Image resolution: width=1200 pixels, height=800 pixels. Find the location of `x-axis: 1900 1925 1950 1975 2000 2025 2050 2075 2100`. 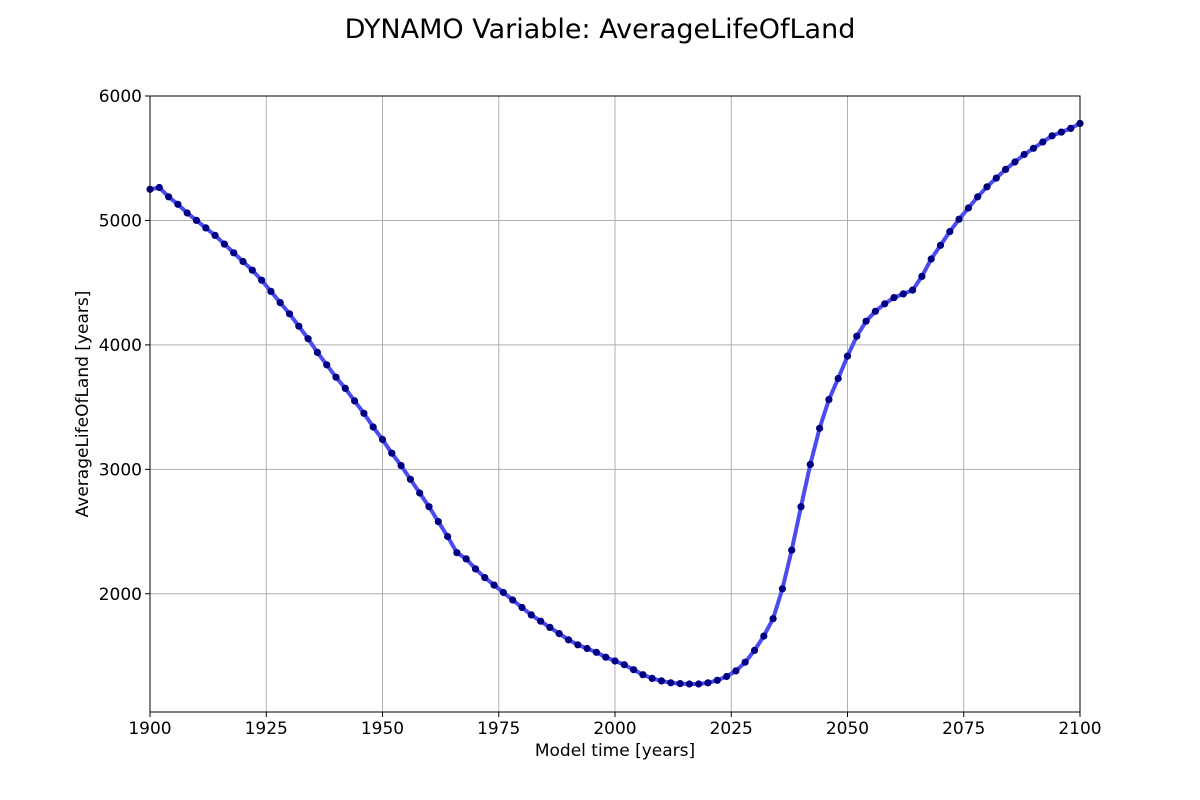

x-axis: 1900 1925 1950 1975 2000 2025 2050 2075 2100 is located at coordinates (615, 725).